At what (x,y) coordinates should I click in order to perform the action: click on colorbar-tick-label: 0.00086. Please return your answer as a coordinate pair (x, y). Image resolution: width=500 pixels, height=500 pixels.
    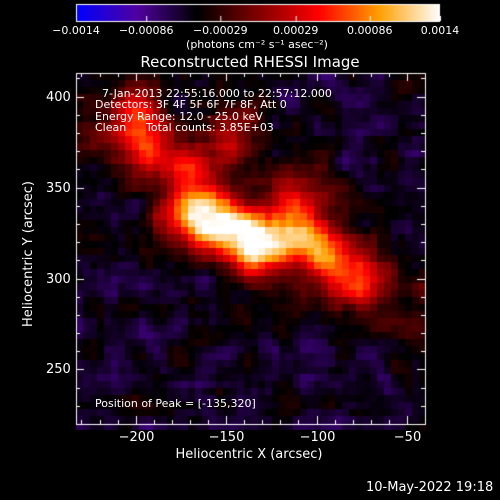
    Looking at the image, I should click on (370, 30).